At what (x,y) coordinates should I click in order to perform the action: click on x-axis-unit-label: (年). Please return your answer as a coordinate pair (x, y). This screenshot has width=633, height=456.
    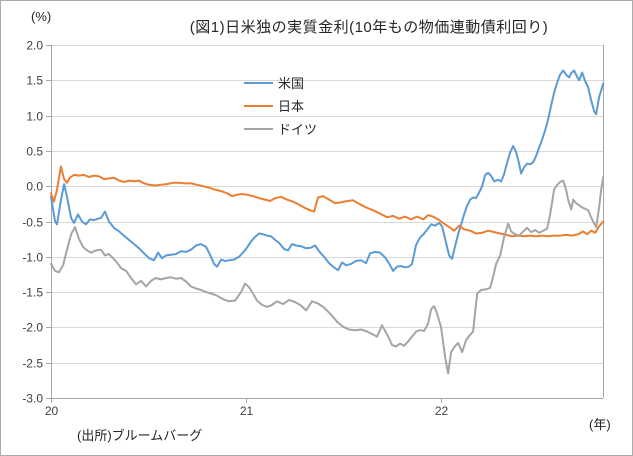
    Looking at the image, I should click on (600, 424).